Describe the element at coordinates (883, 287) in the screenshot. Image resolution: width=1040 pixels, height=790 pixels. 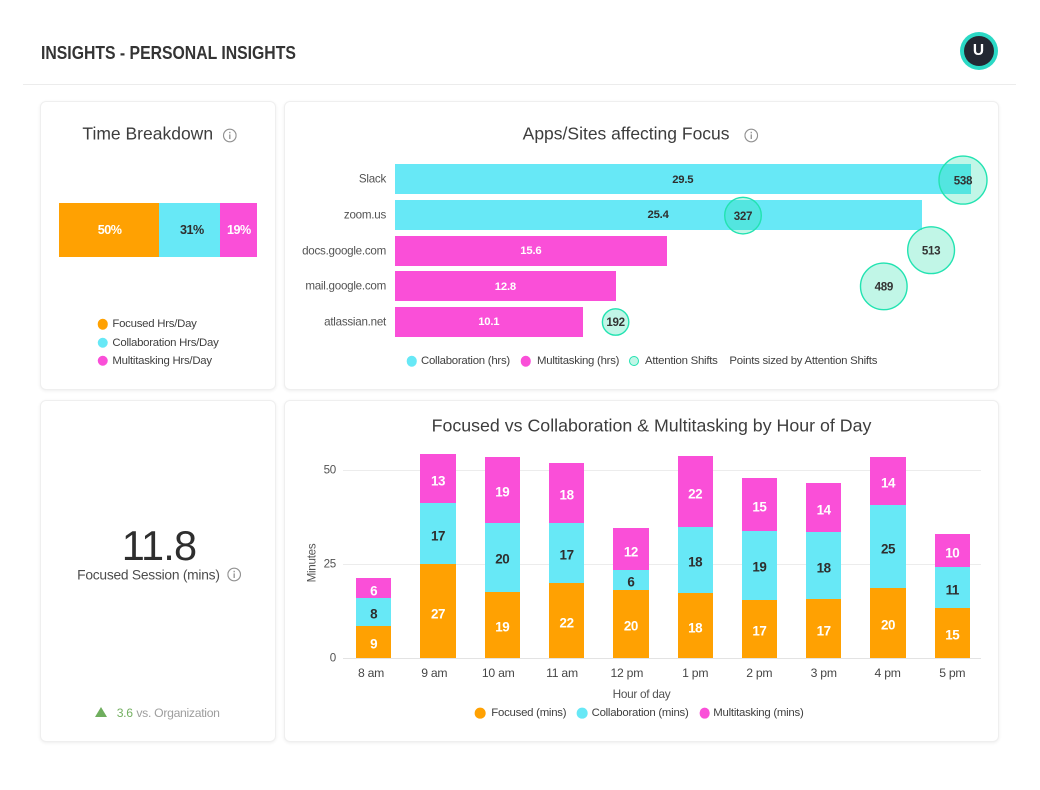
I see `svg-text: 489` at that location.